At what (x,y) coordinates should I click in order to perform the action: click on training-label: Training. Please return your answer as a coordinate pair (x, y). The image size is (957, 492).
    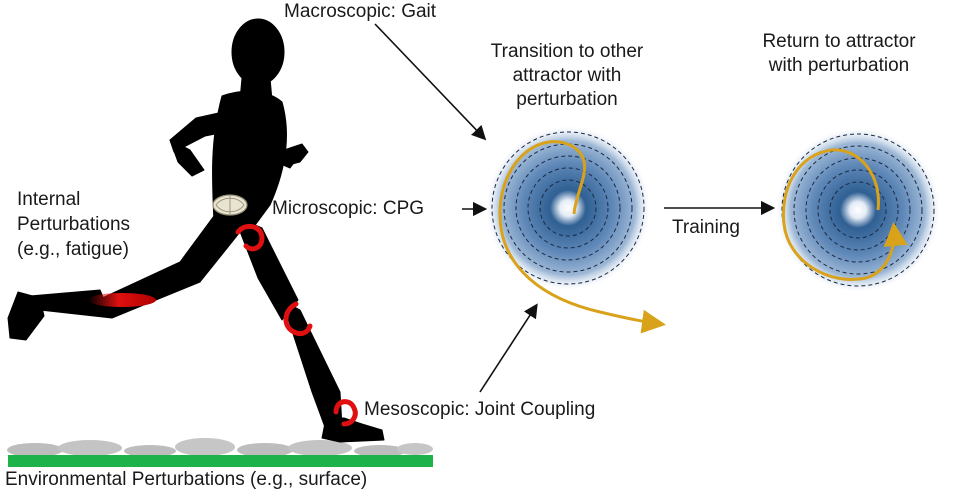
    Looking at the image, I should click on (706, 227).